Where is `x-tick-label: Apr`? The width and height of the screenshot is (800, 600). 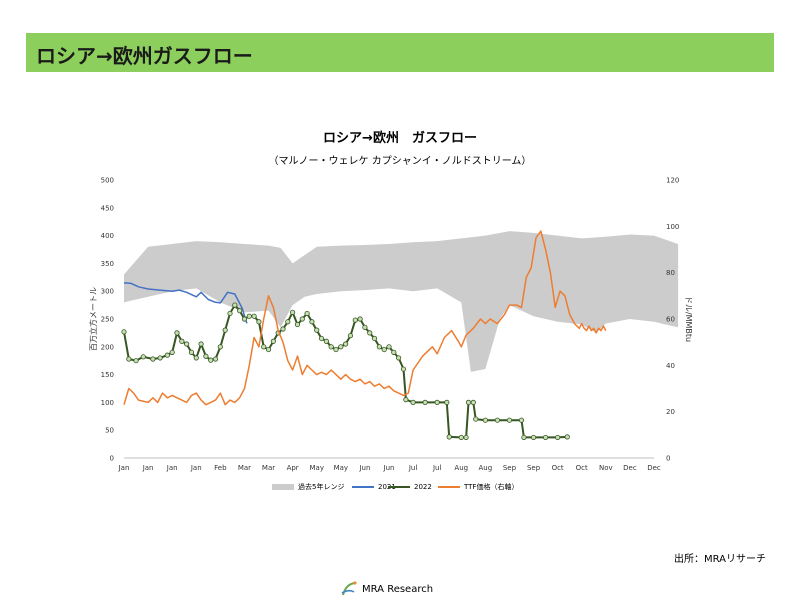
x-tick-label: Apr is located at coordinates (293, 468).